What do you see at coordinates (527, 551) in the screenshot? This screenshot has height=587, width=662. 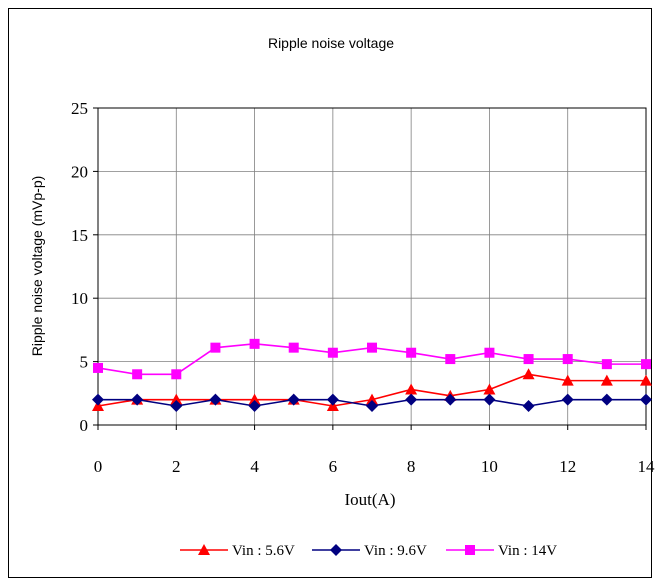 I see `legend-label: Vin : 14V` at bounding box center [527, 551].